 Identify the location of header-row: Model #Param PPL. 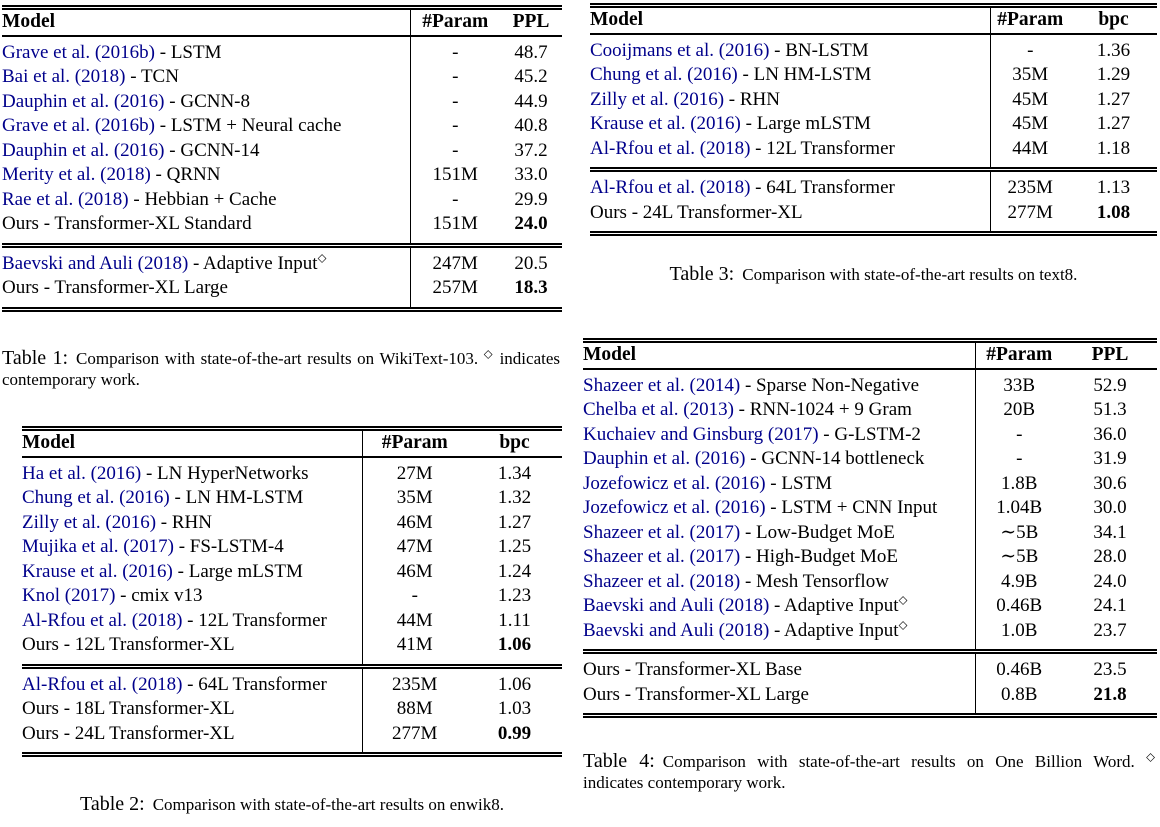
(870, 354).